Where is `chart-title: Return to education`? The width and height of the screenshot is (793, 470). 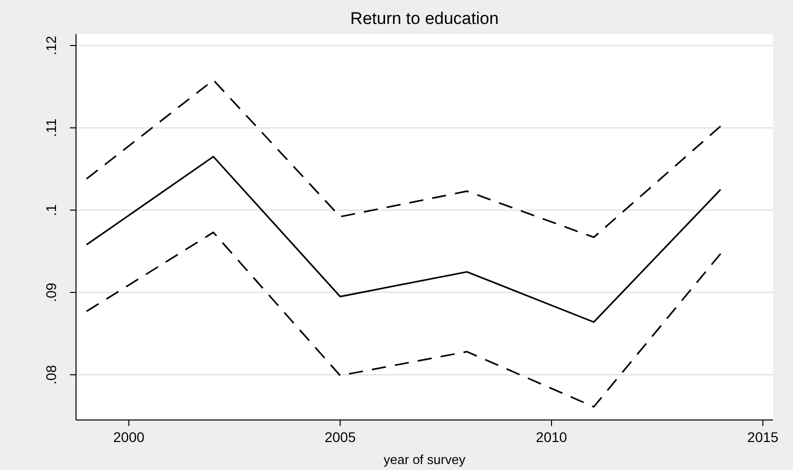
chart-title: Return to education is located at coordinates (424, 18).